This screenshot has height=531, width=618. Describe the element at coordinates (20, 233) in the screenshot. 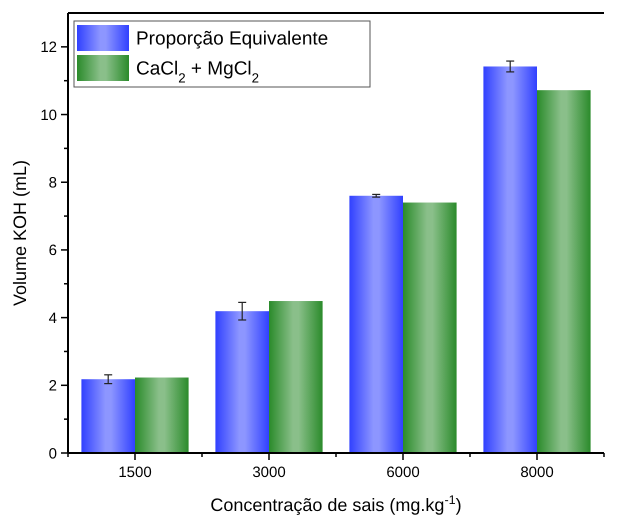

I see `y-axis-title: Volume KOH (mL)` at that location.